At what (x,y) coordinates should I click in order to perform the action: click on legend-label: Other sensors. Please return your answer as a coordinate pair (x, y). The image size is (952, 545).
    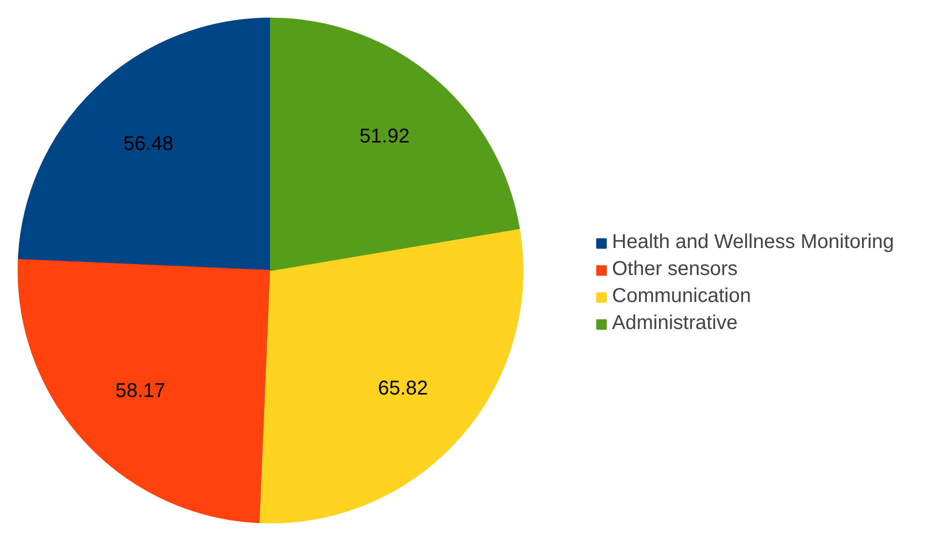
    Looking at the image, I should click on (675, 269).